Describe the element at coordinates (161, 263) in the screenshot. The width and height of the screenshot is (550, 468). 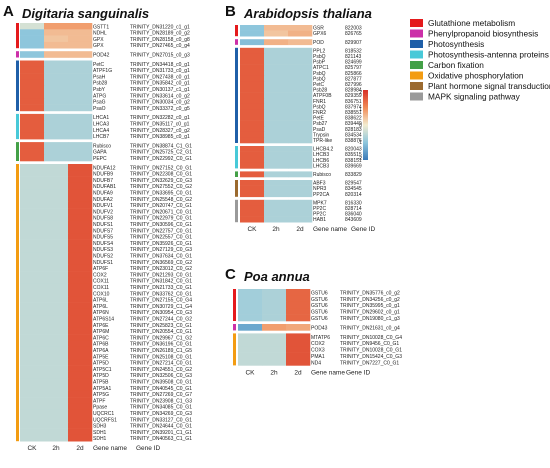
I see `gene-id-label: TRINITY_DN36569_C0_G2` at that location.